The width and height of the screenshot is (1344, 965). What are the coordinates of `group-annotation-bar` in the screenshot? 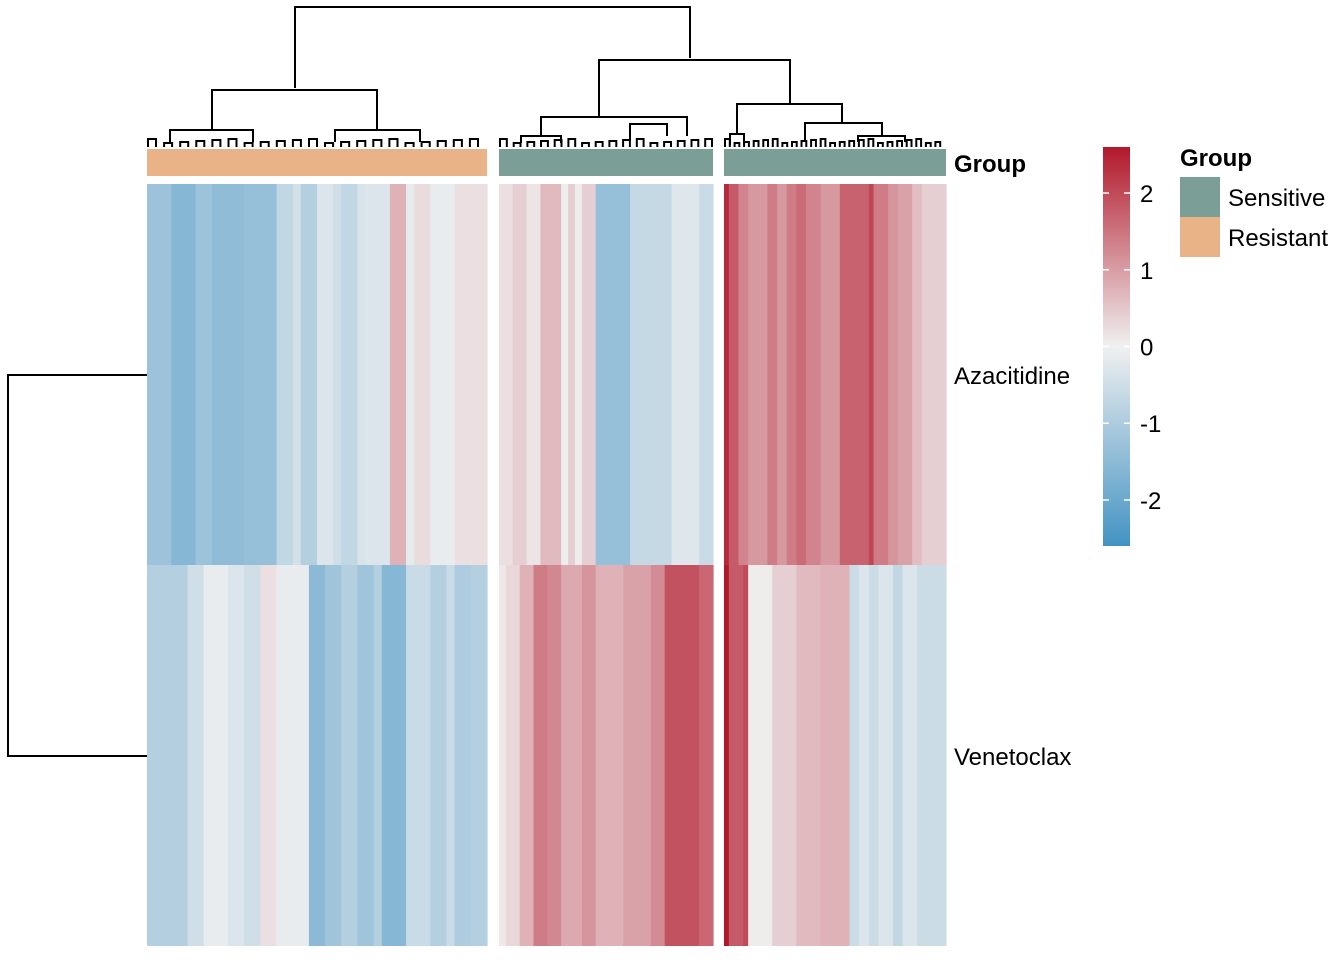 It's located at (546, 162).